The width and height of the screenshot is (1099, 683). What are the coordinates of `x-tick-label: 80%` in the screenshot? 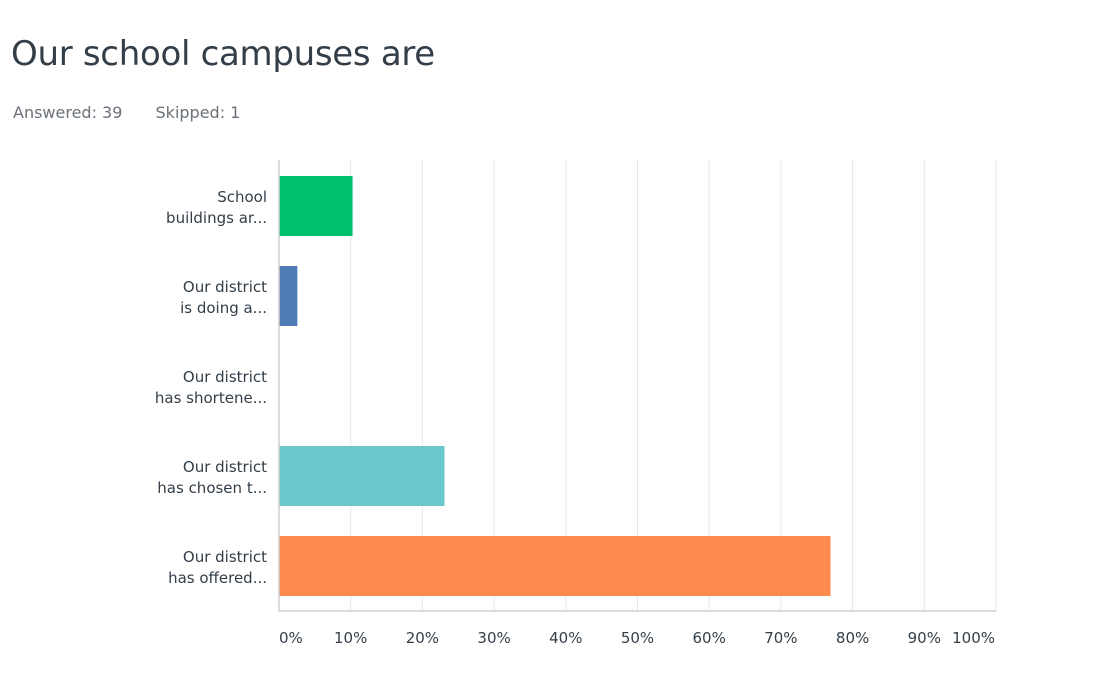 It's located at (852, 638).